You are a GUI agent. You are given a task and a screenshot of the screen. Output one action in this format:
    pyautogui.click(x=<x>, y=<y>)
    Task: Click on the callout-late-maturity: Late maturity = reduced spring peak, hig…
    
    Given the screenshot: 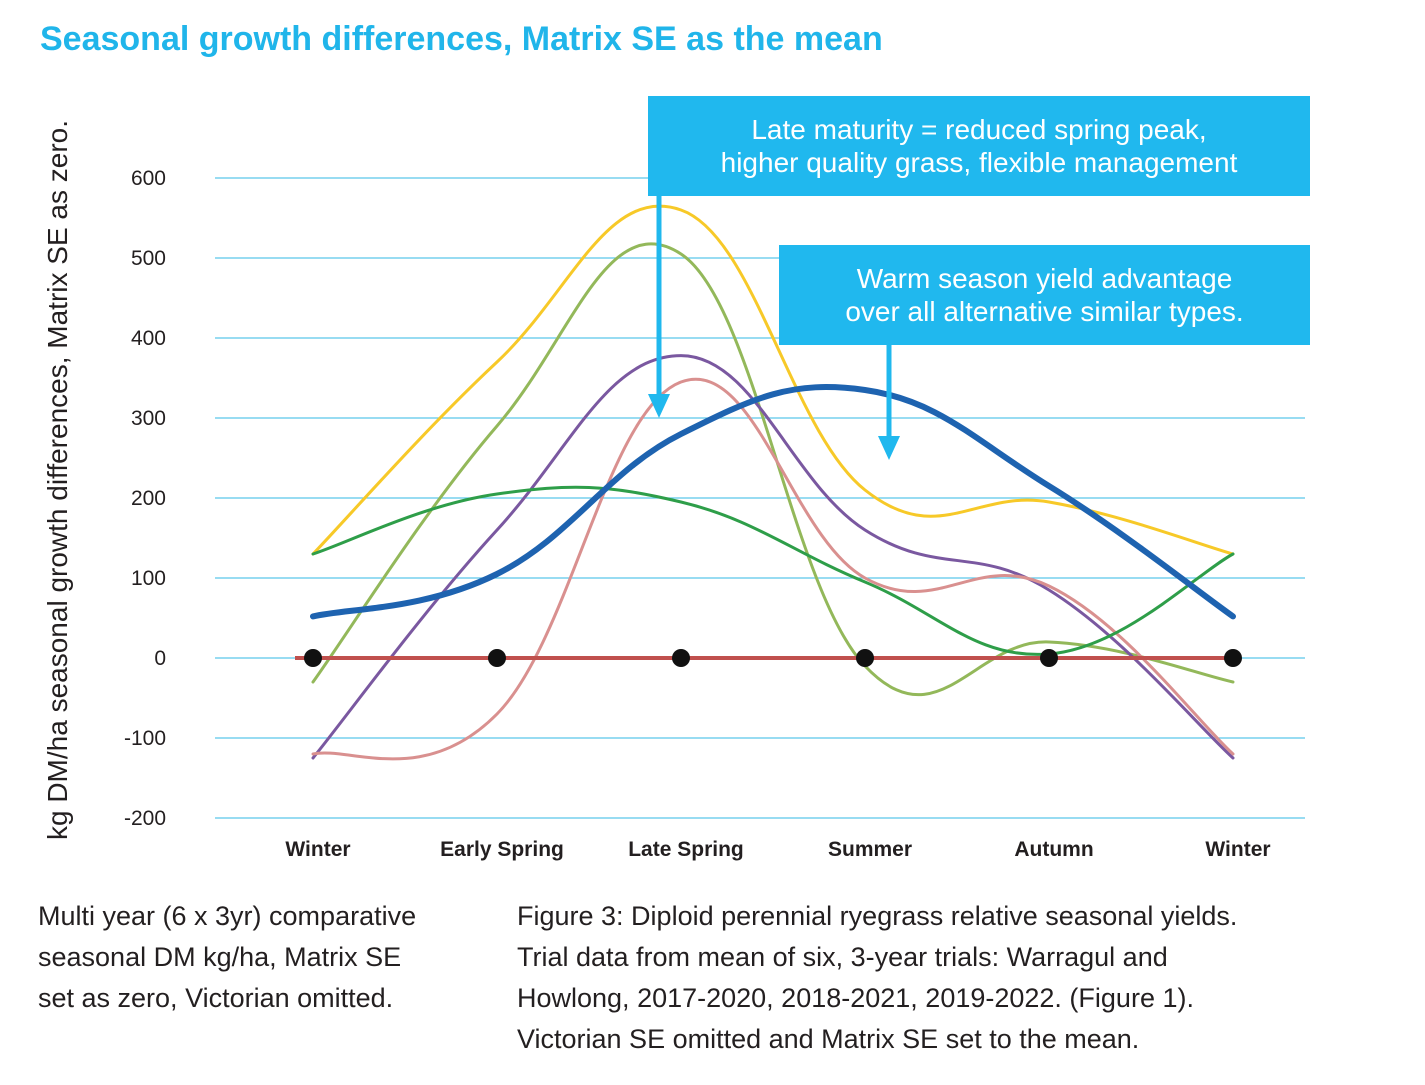 What is the action you would take?
    pyautogui.click(x=979, y=146)
    